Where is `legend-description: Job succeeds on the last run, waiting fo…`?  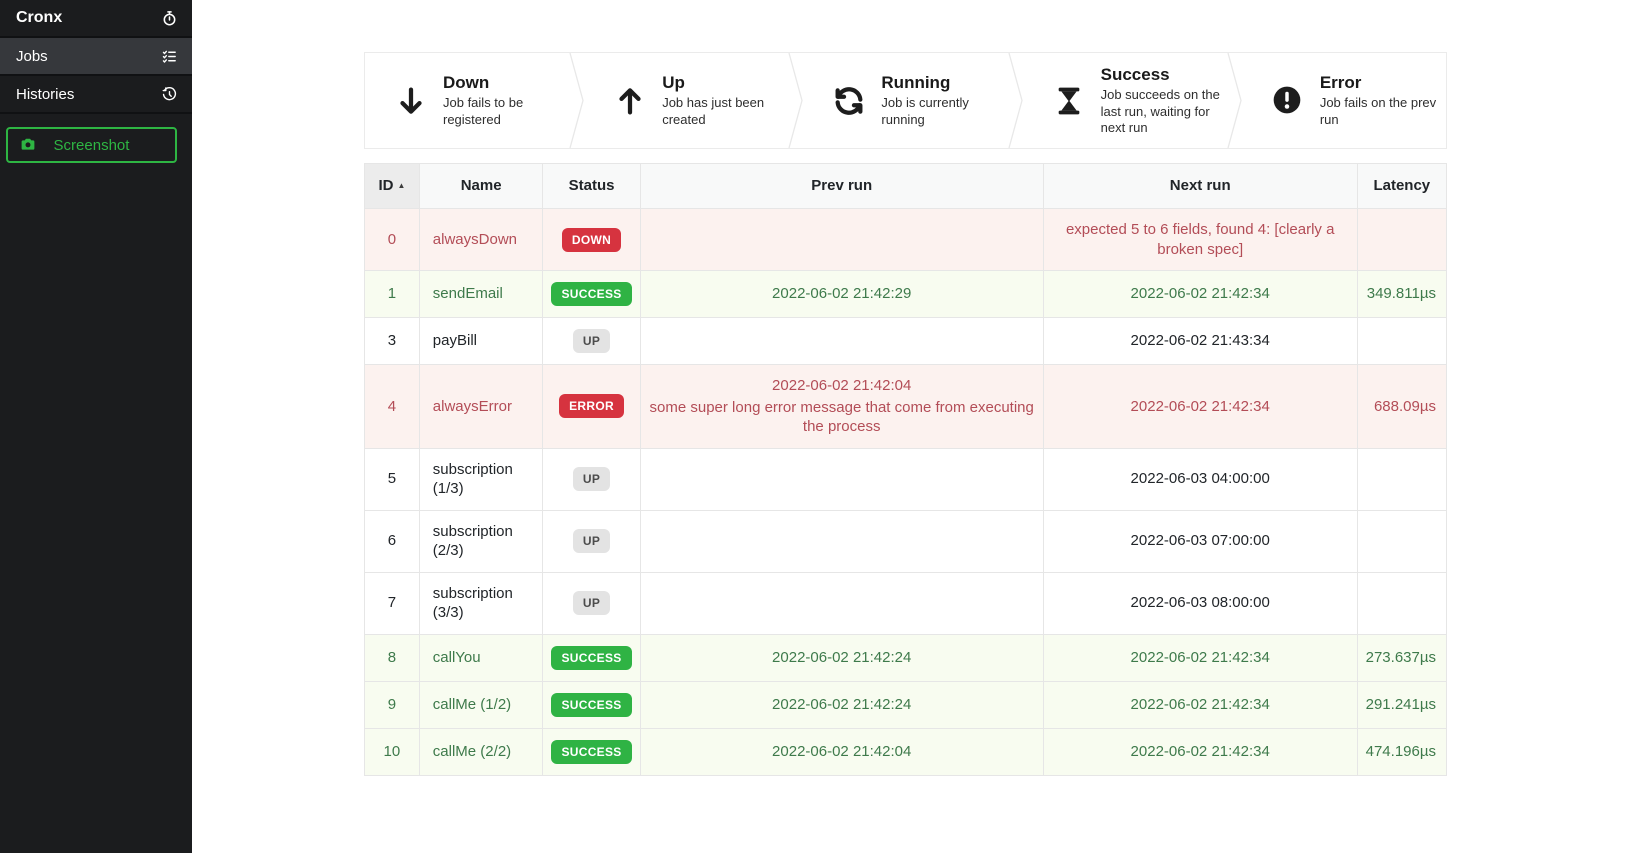
legend-description: Job succeeds on the last run, waiting fo… is located at coordinates (1160, 111).